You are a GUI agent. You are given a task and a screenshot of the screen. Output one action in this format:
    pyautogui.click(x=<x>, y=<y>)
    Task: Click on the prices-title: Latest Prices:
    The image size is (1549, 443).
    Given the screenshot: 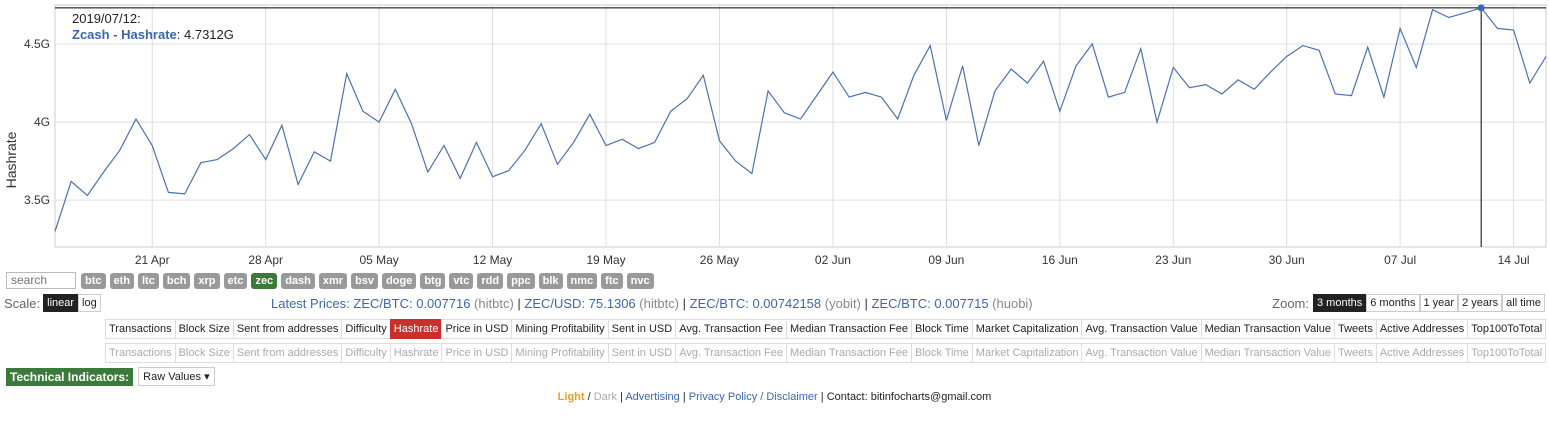 What is the action you would take?
    pyautogui.click(x=312, y=303)
    